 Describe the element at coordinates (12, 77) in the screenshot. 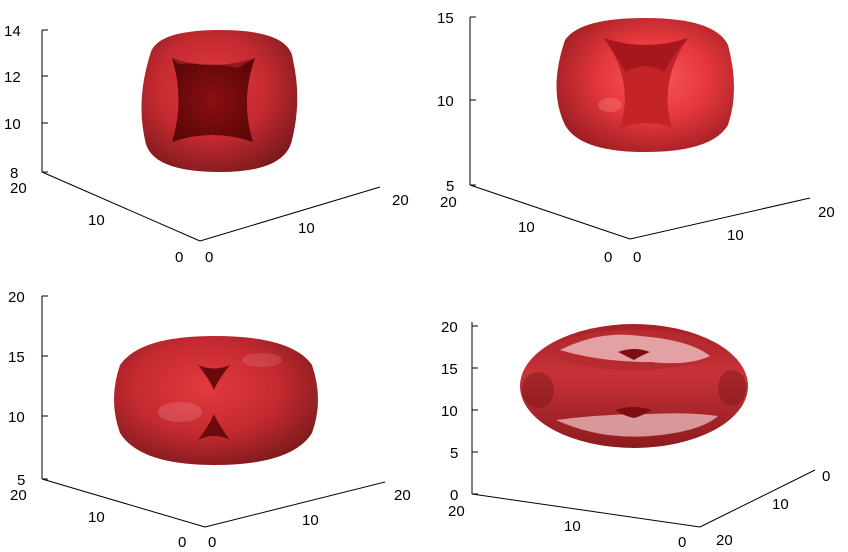

I see `z-tick-label: 12` at that location.